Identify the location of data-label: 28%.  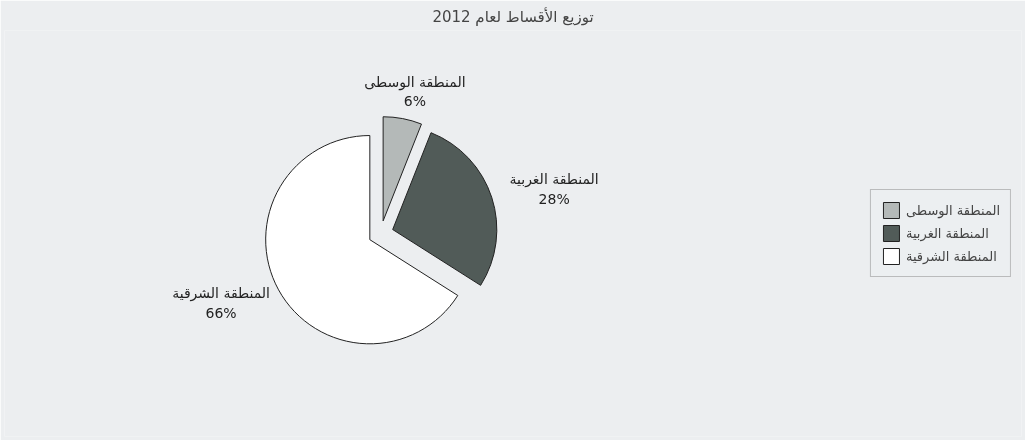
(554, 198).